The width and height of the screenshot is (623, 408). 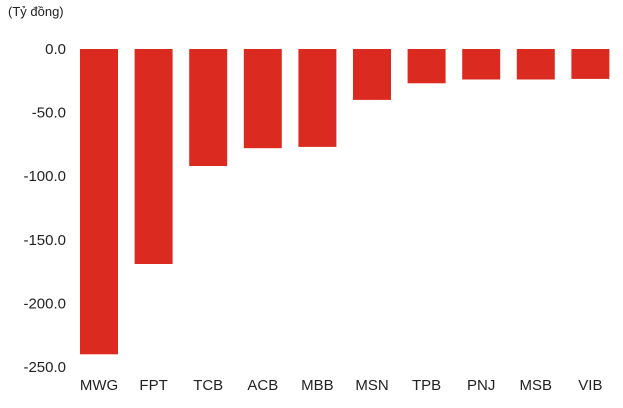 I want to click on bar-tcb, so click(x=208, y=107).